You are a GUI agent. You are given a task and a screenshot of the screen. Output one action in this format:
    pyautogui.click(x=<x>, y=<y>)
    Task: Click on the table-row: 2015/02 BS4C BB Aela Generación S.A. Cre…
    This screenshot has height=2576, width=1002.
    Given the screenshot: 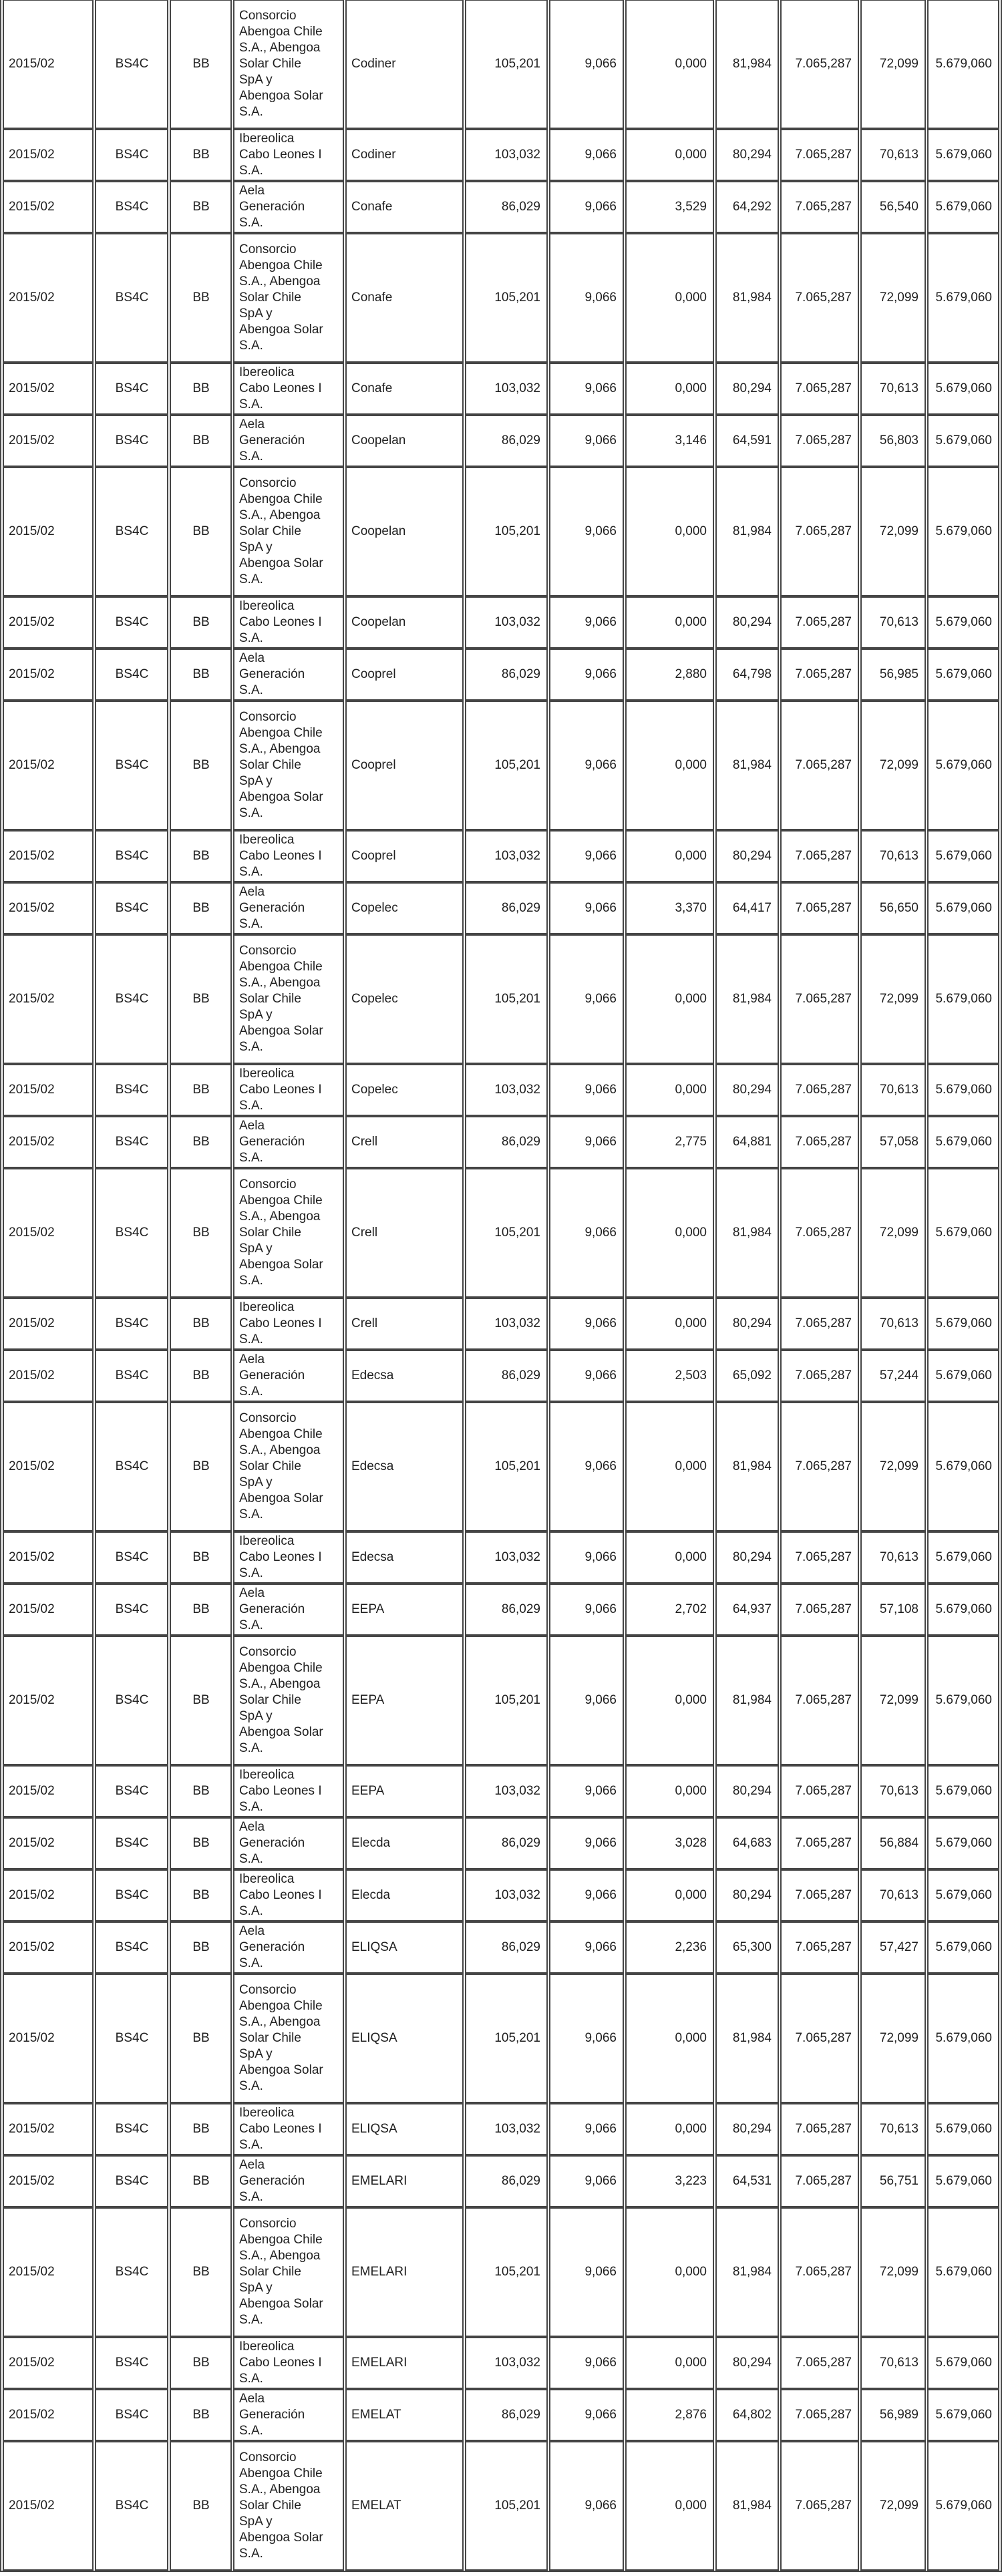 What is the action you would take?
    pyautogui.click(x=501, y=1142)
    